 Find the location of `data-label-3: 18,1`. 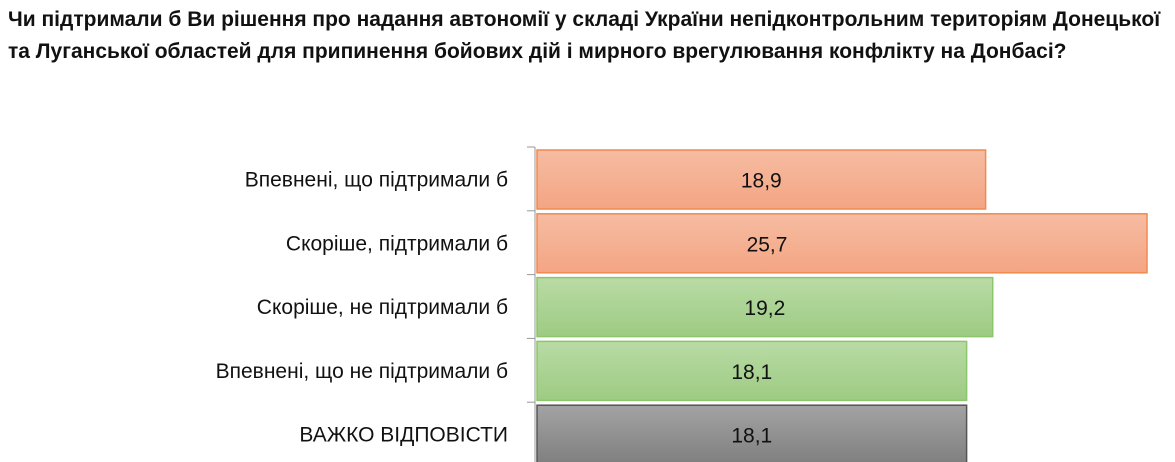

data-label-3: 18,1 is located at coordinates (751, 372).